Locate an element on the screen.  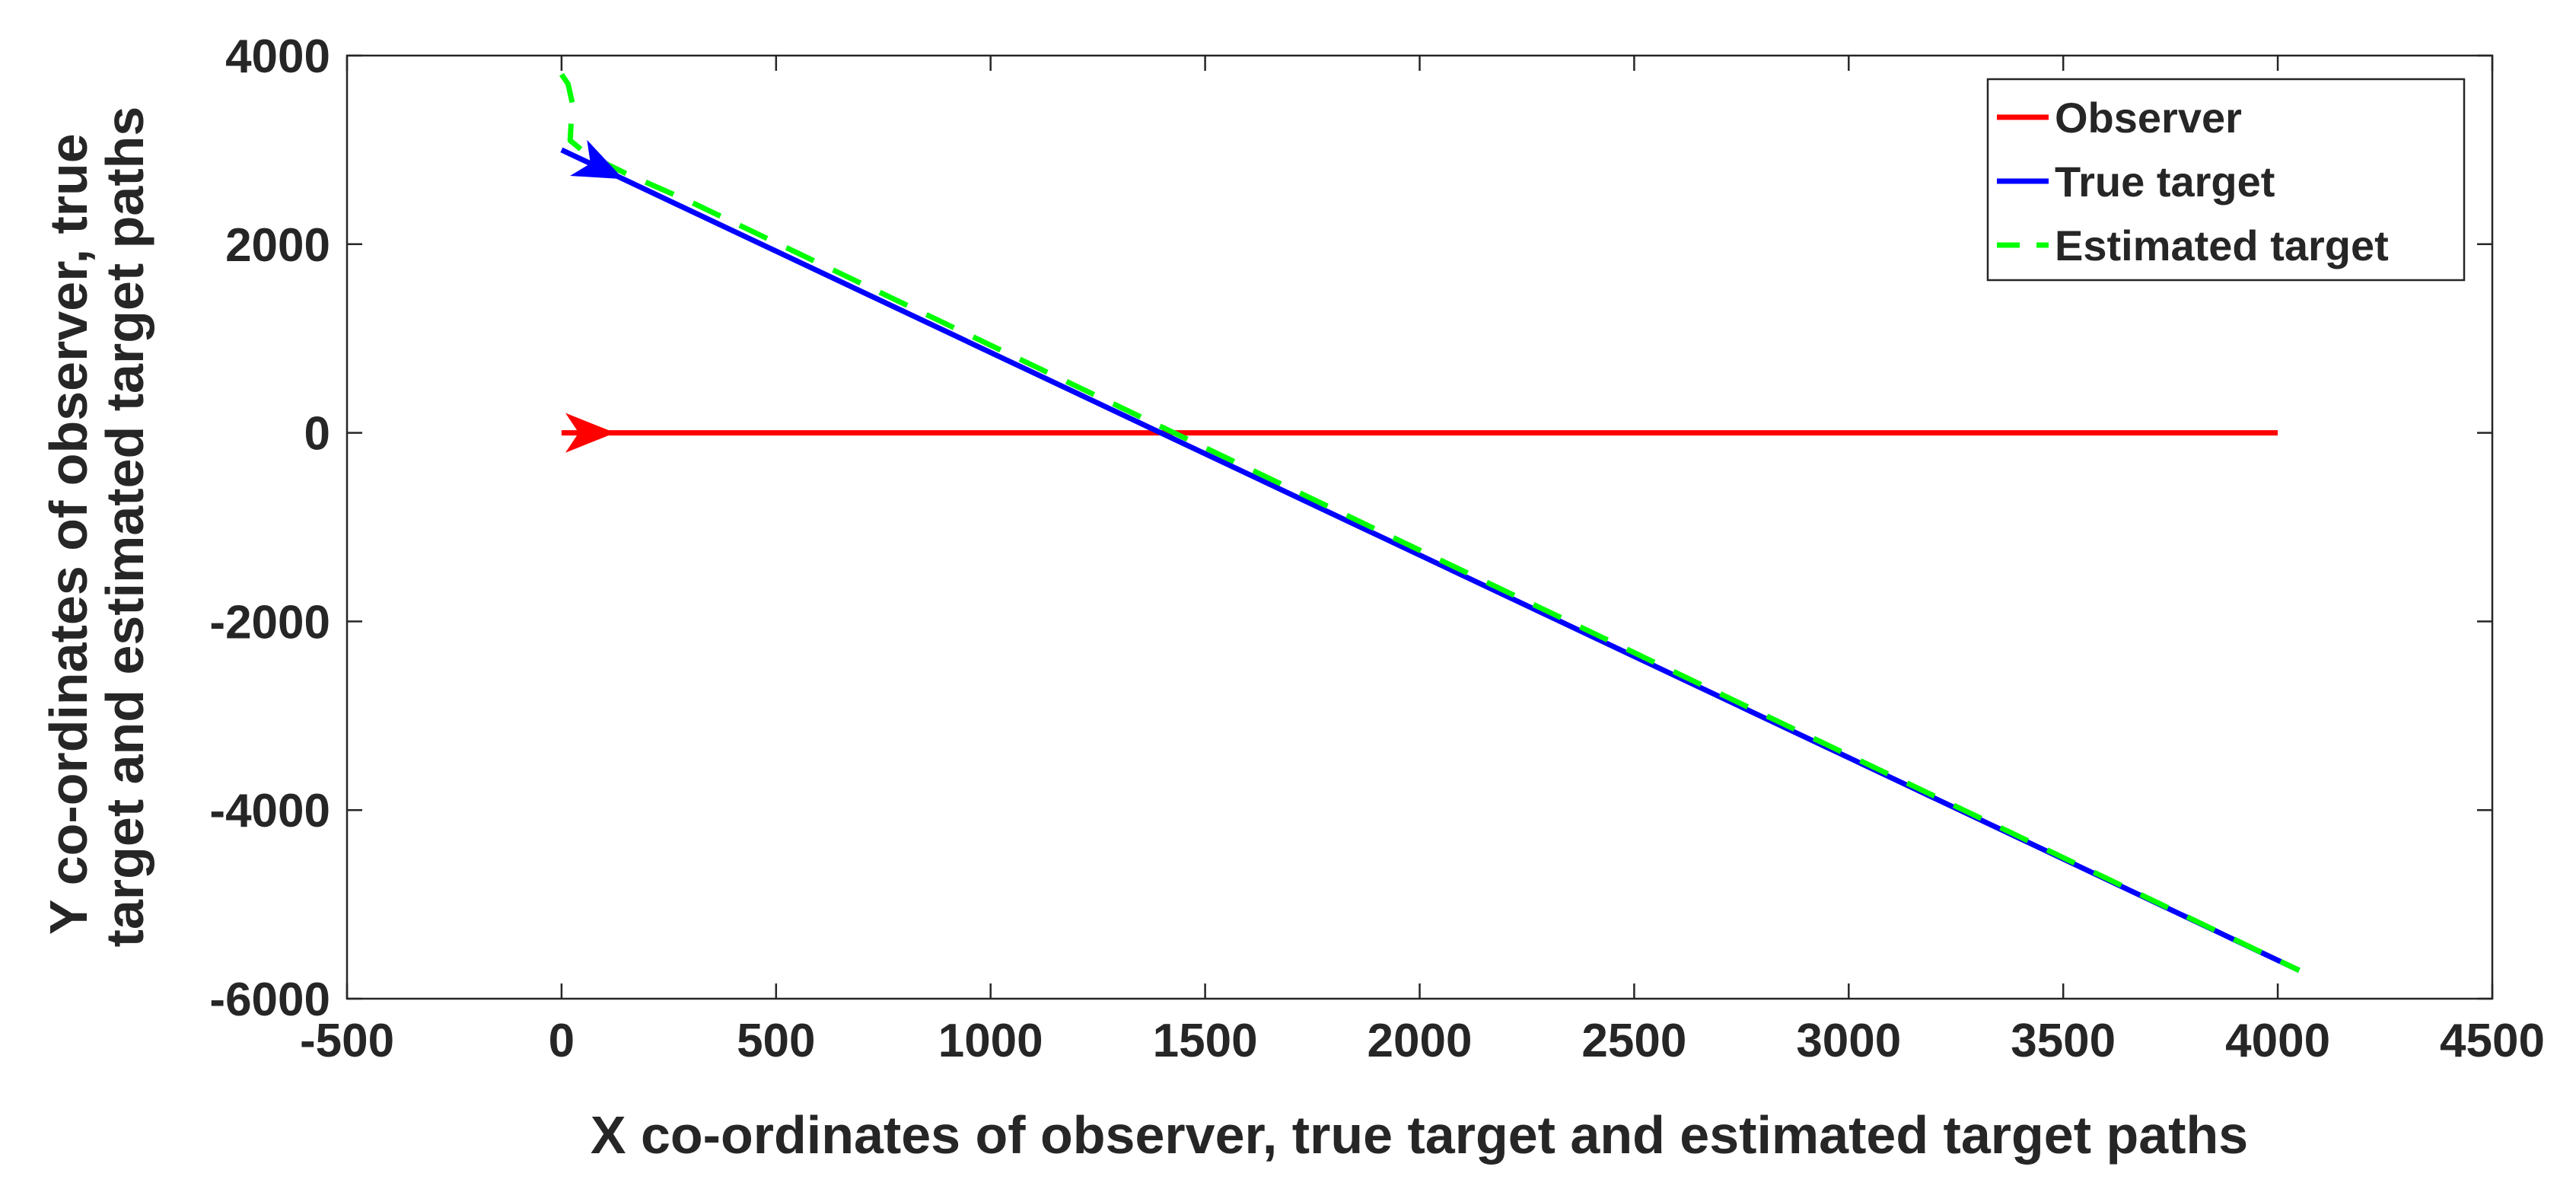
x-tick-label: 3000 is located at coordinates (1849, 1041).